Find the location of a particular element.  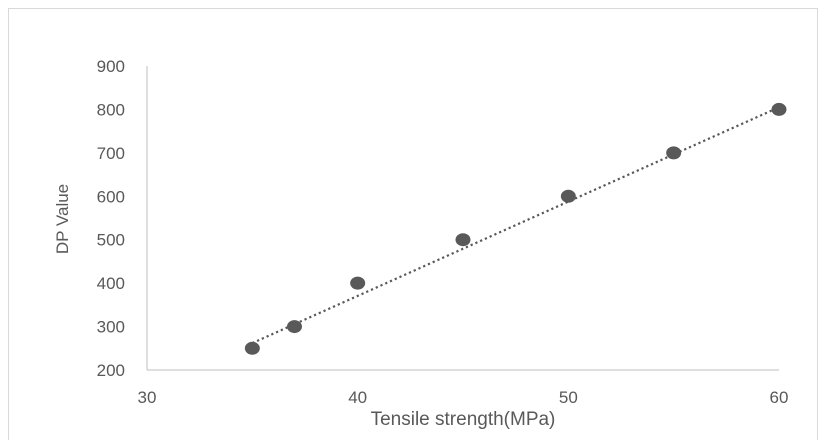

x-tick-label: 30 is located at coordinates (147, 397).